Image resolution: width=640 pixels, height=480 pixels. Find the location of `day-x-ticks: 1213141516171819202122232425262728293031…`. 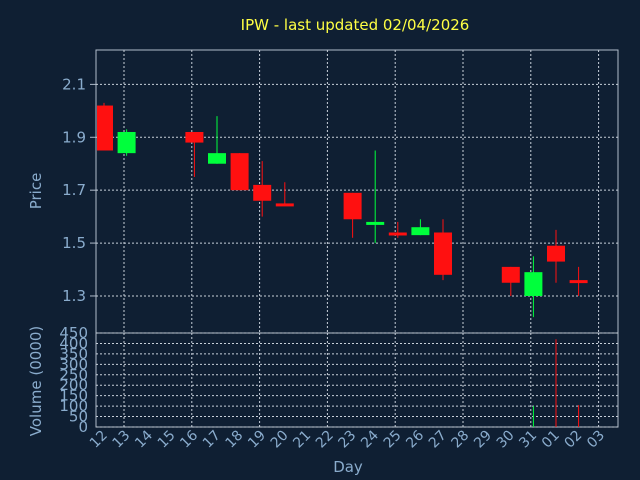

day-x-ticks: 1213141516171819202122232425262728293031… is located at coordinates (347, 439).